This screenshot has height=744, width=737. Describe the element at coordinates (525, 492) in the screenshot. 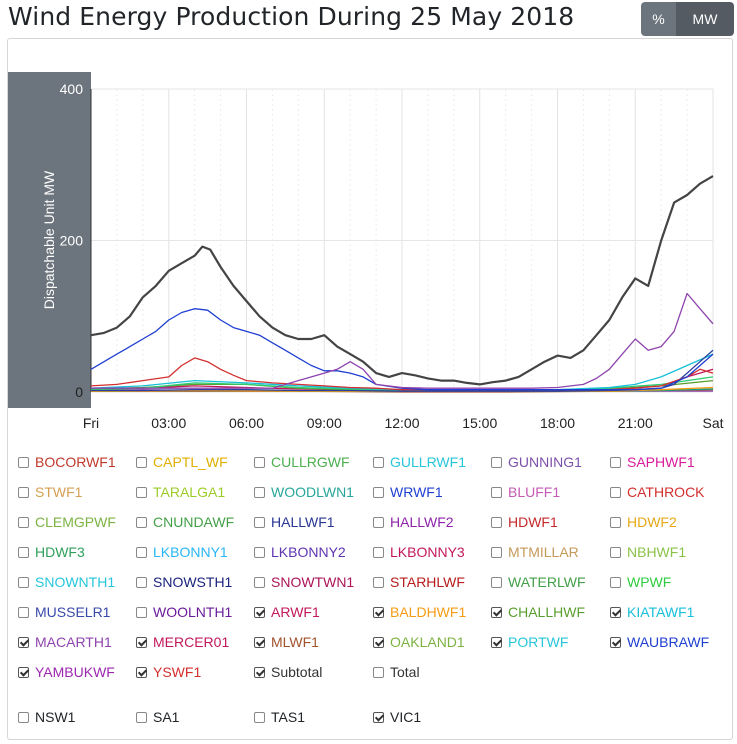

I see `legend-item-bluff1: BLUFF1` at that location.